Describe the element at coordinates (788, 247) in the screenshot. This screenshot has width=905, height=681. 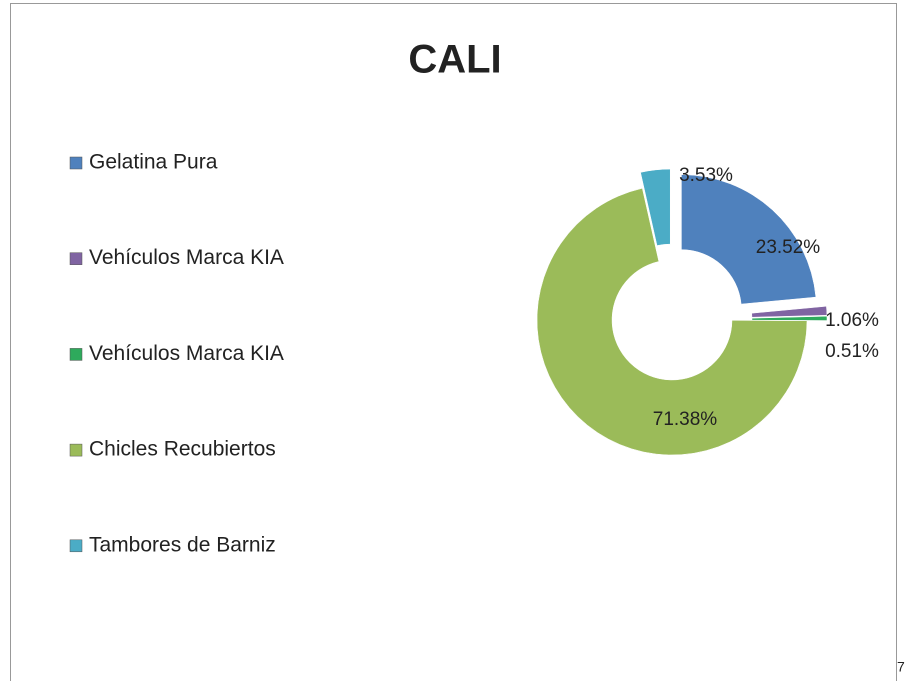
I see `data-label: 23.52%` at that location.